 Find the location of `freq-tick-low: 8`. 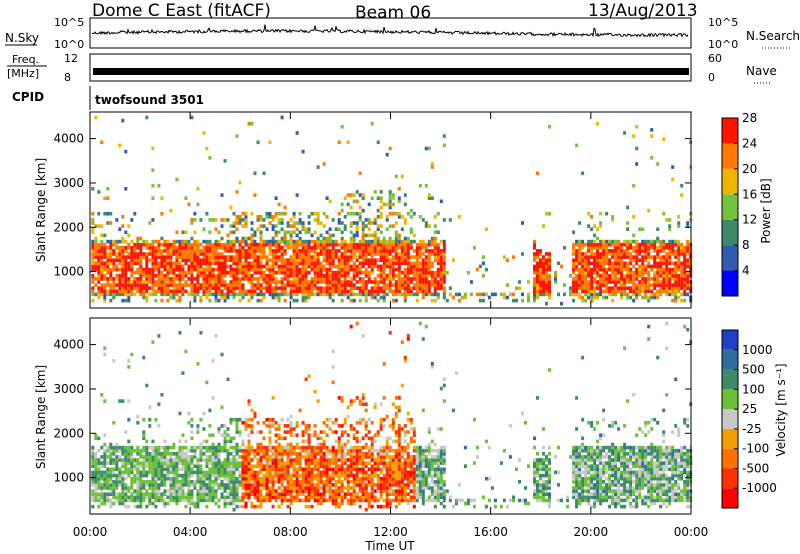

freq-tick-low: 8 is located at coordinates (67, 77).